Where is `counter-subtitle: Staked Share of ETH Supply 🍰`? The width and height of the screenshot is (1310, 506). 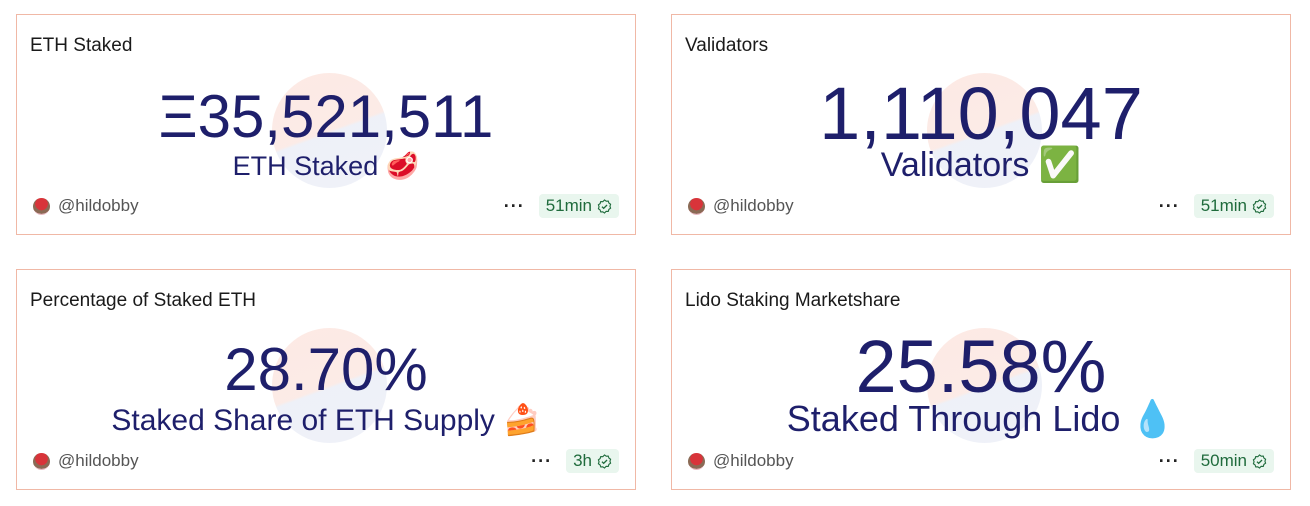
counter-subtitle: Staked Share of ETH Supply 🍰 is located at coordinates (326, 420).